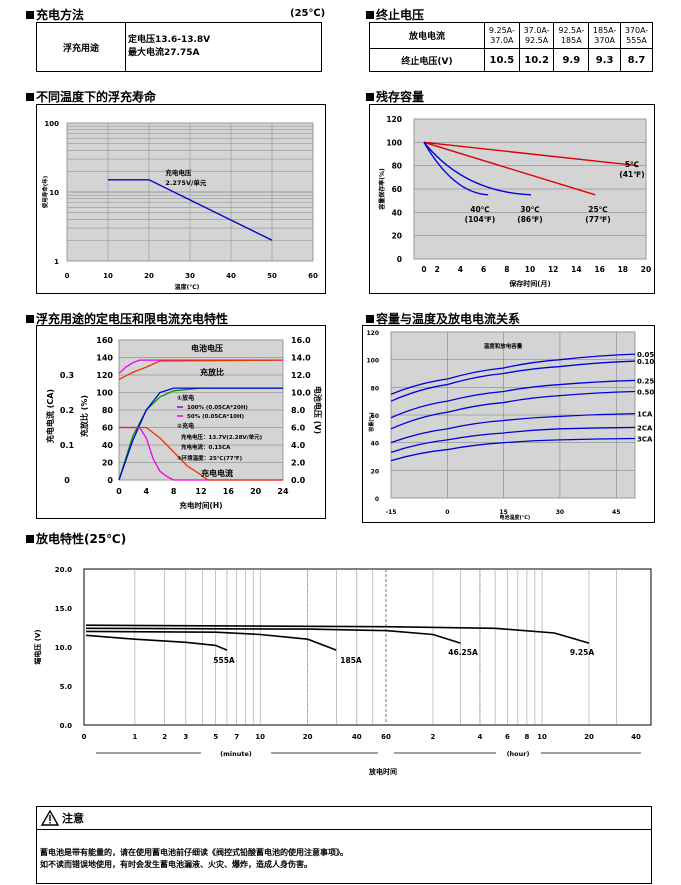 The image size is (681, 885). What do you see at coordinates (395, 96) in the screenshot?
I see `capacity-remaining-title: 残存容量` at bounding box center [395, 96].